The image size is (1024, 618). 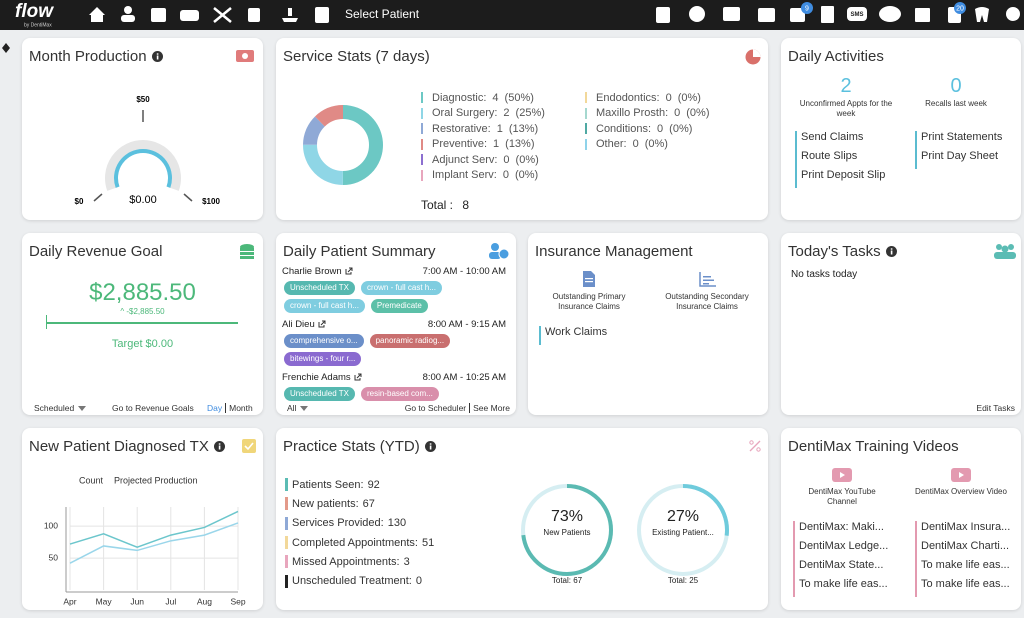 I want to click on card-title: Daily Activities, so click(x=836, y=56).